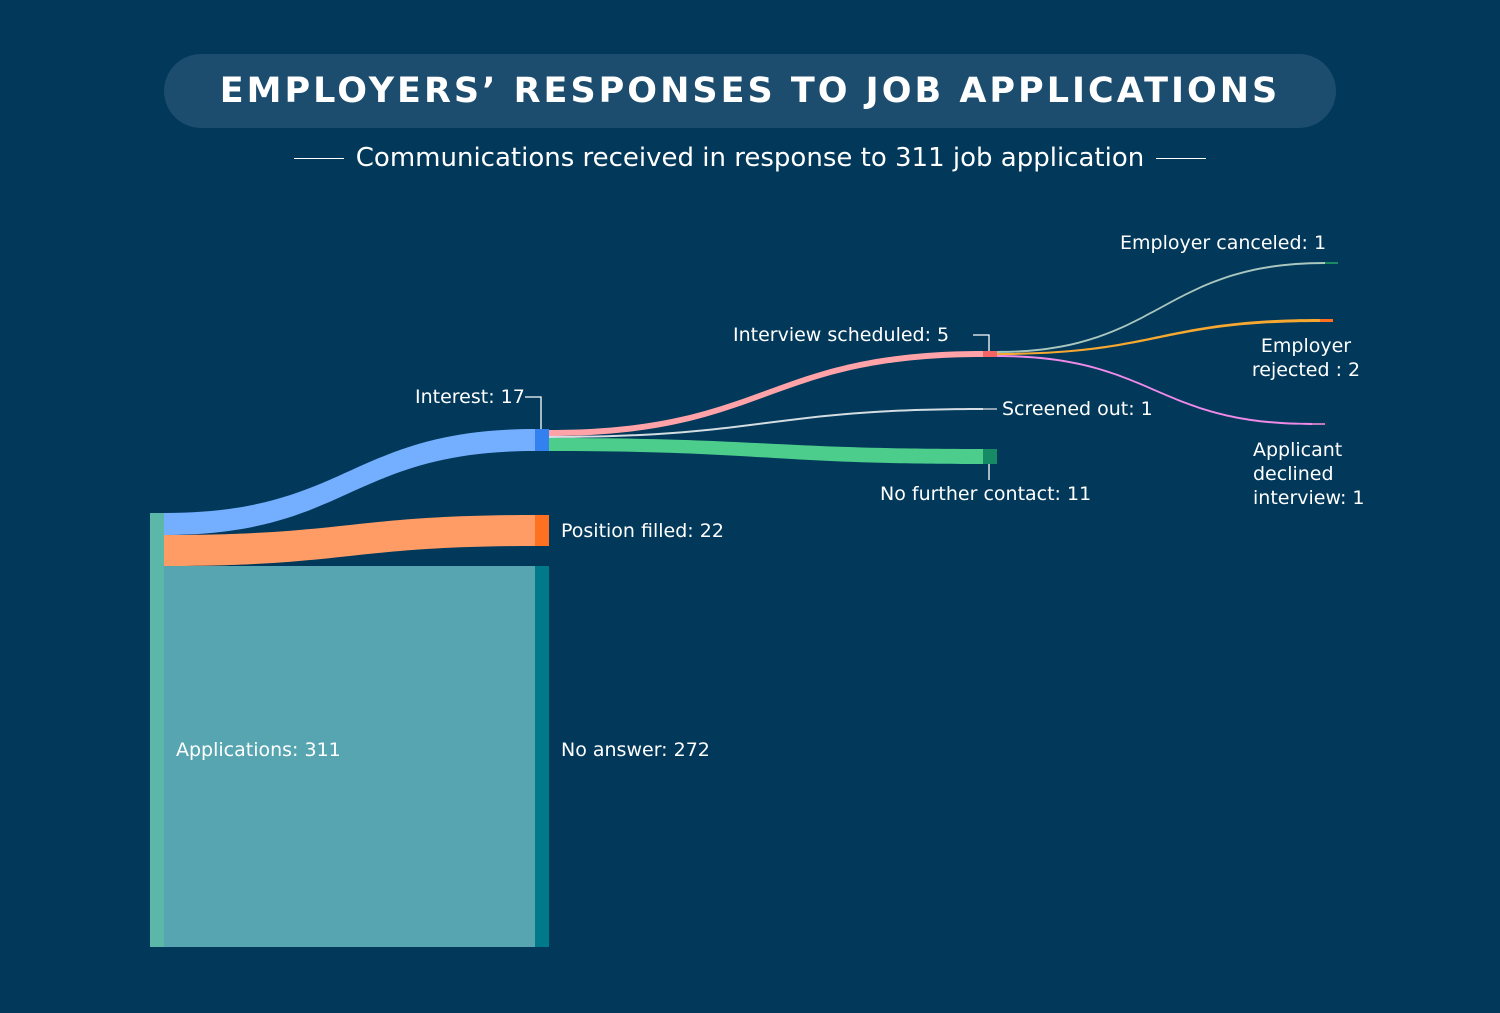 The width and height of the screenshot is (1500, 1013). What do you see at coordinates (318, 158) in the screenshot?
I see `subtitle-rule-left` at bounding box center [318, 158].